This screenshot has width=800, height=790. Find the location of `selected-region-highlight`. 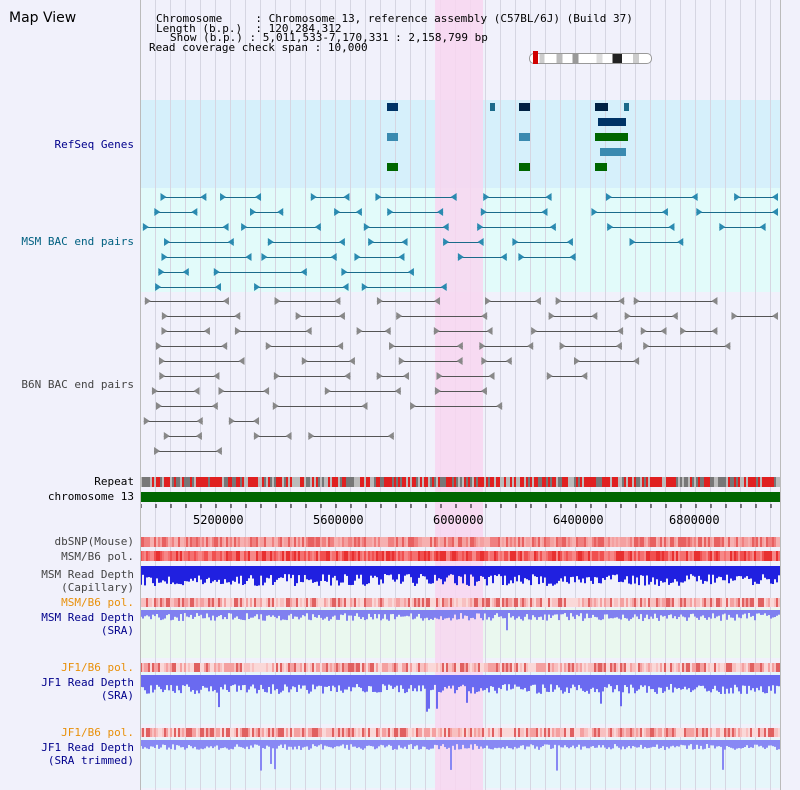

selected-region-highlight is located at coordinates (459, 395).